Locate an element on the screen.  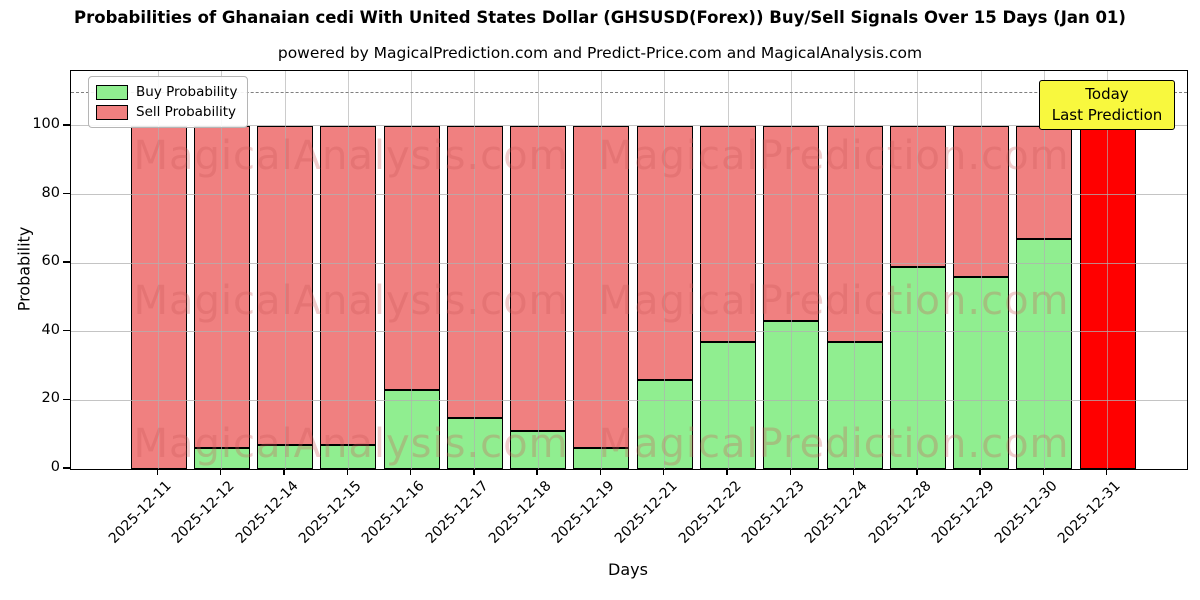
legend-item: Buy Probability is located at coordinates (166, 92).